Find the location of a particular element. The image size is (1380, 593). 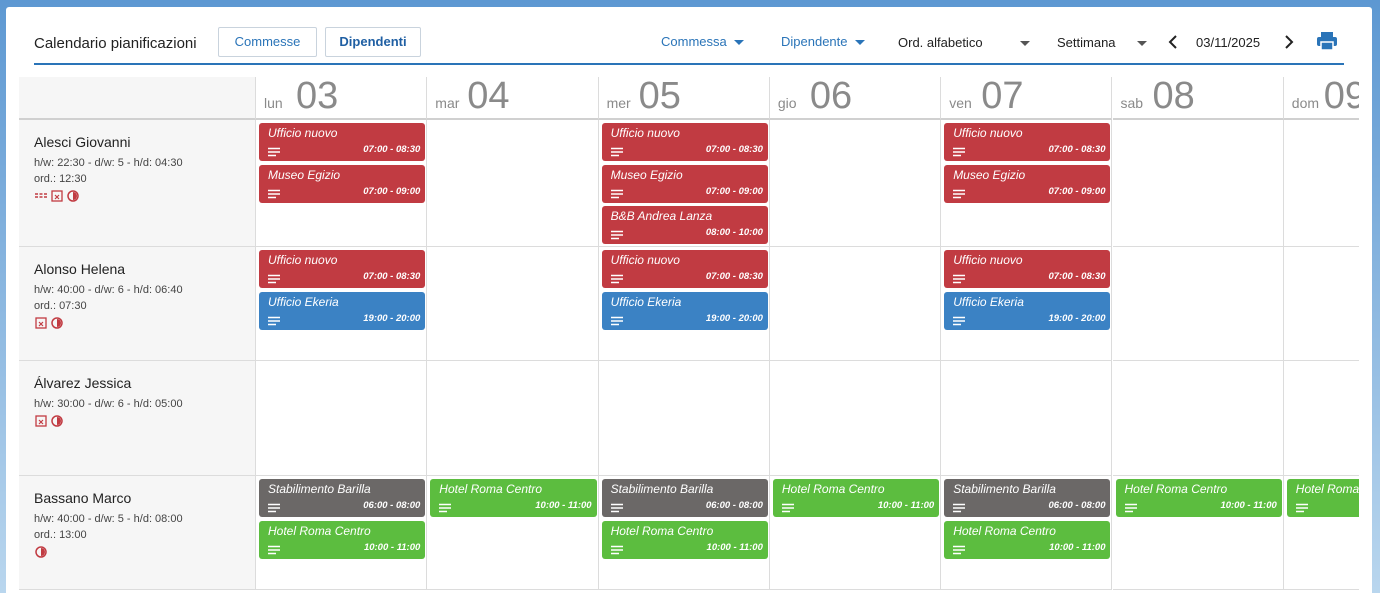

weekday: lun is located at coordinates (273, 103).